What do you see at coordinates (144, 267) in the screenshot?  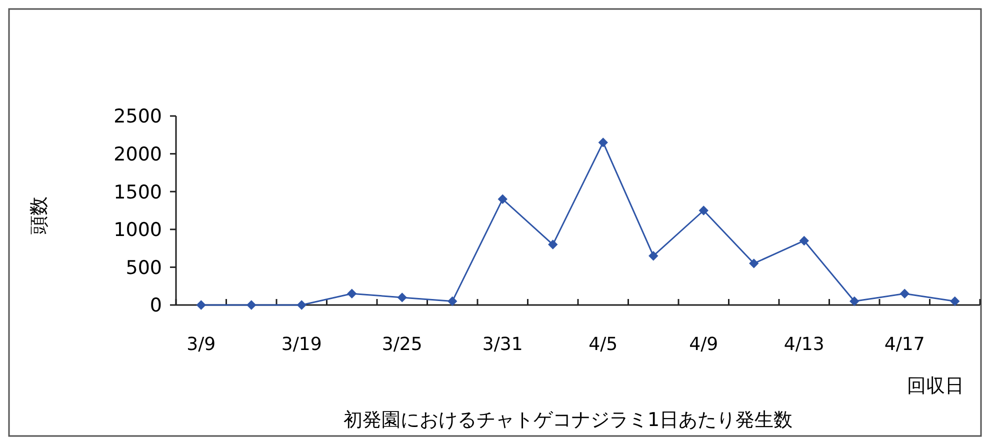 I see `y-tick-label: 500` at bounding box center [144, 267].